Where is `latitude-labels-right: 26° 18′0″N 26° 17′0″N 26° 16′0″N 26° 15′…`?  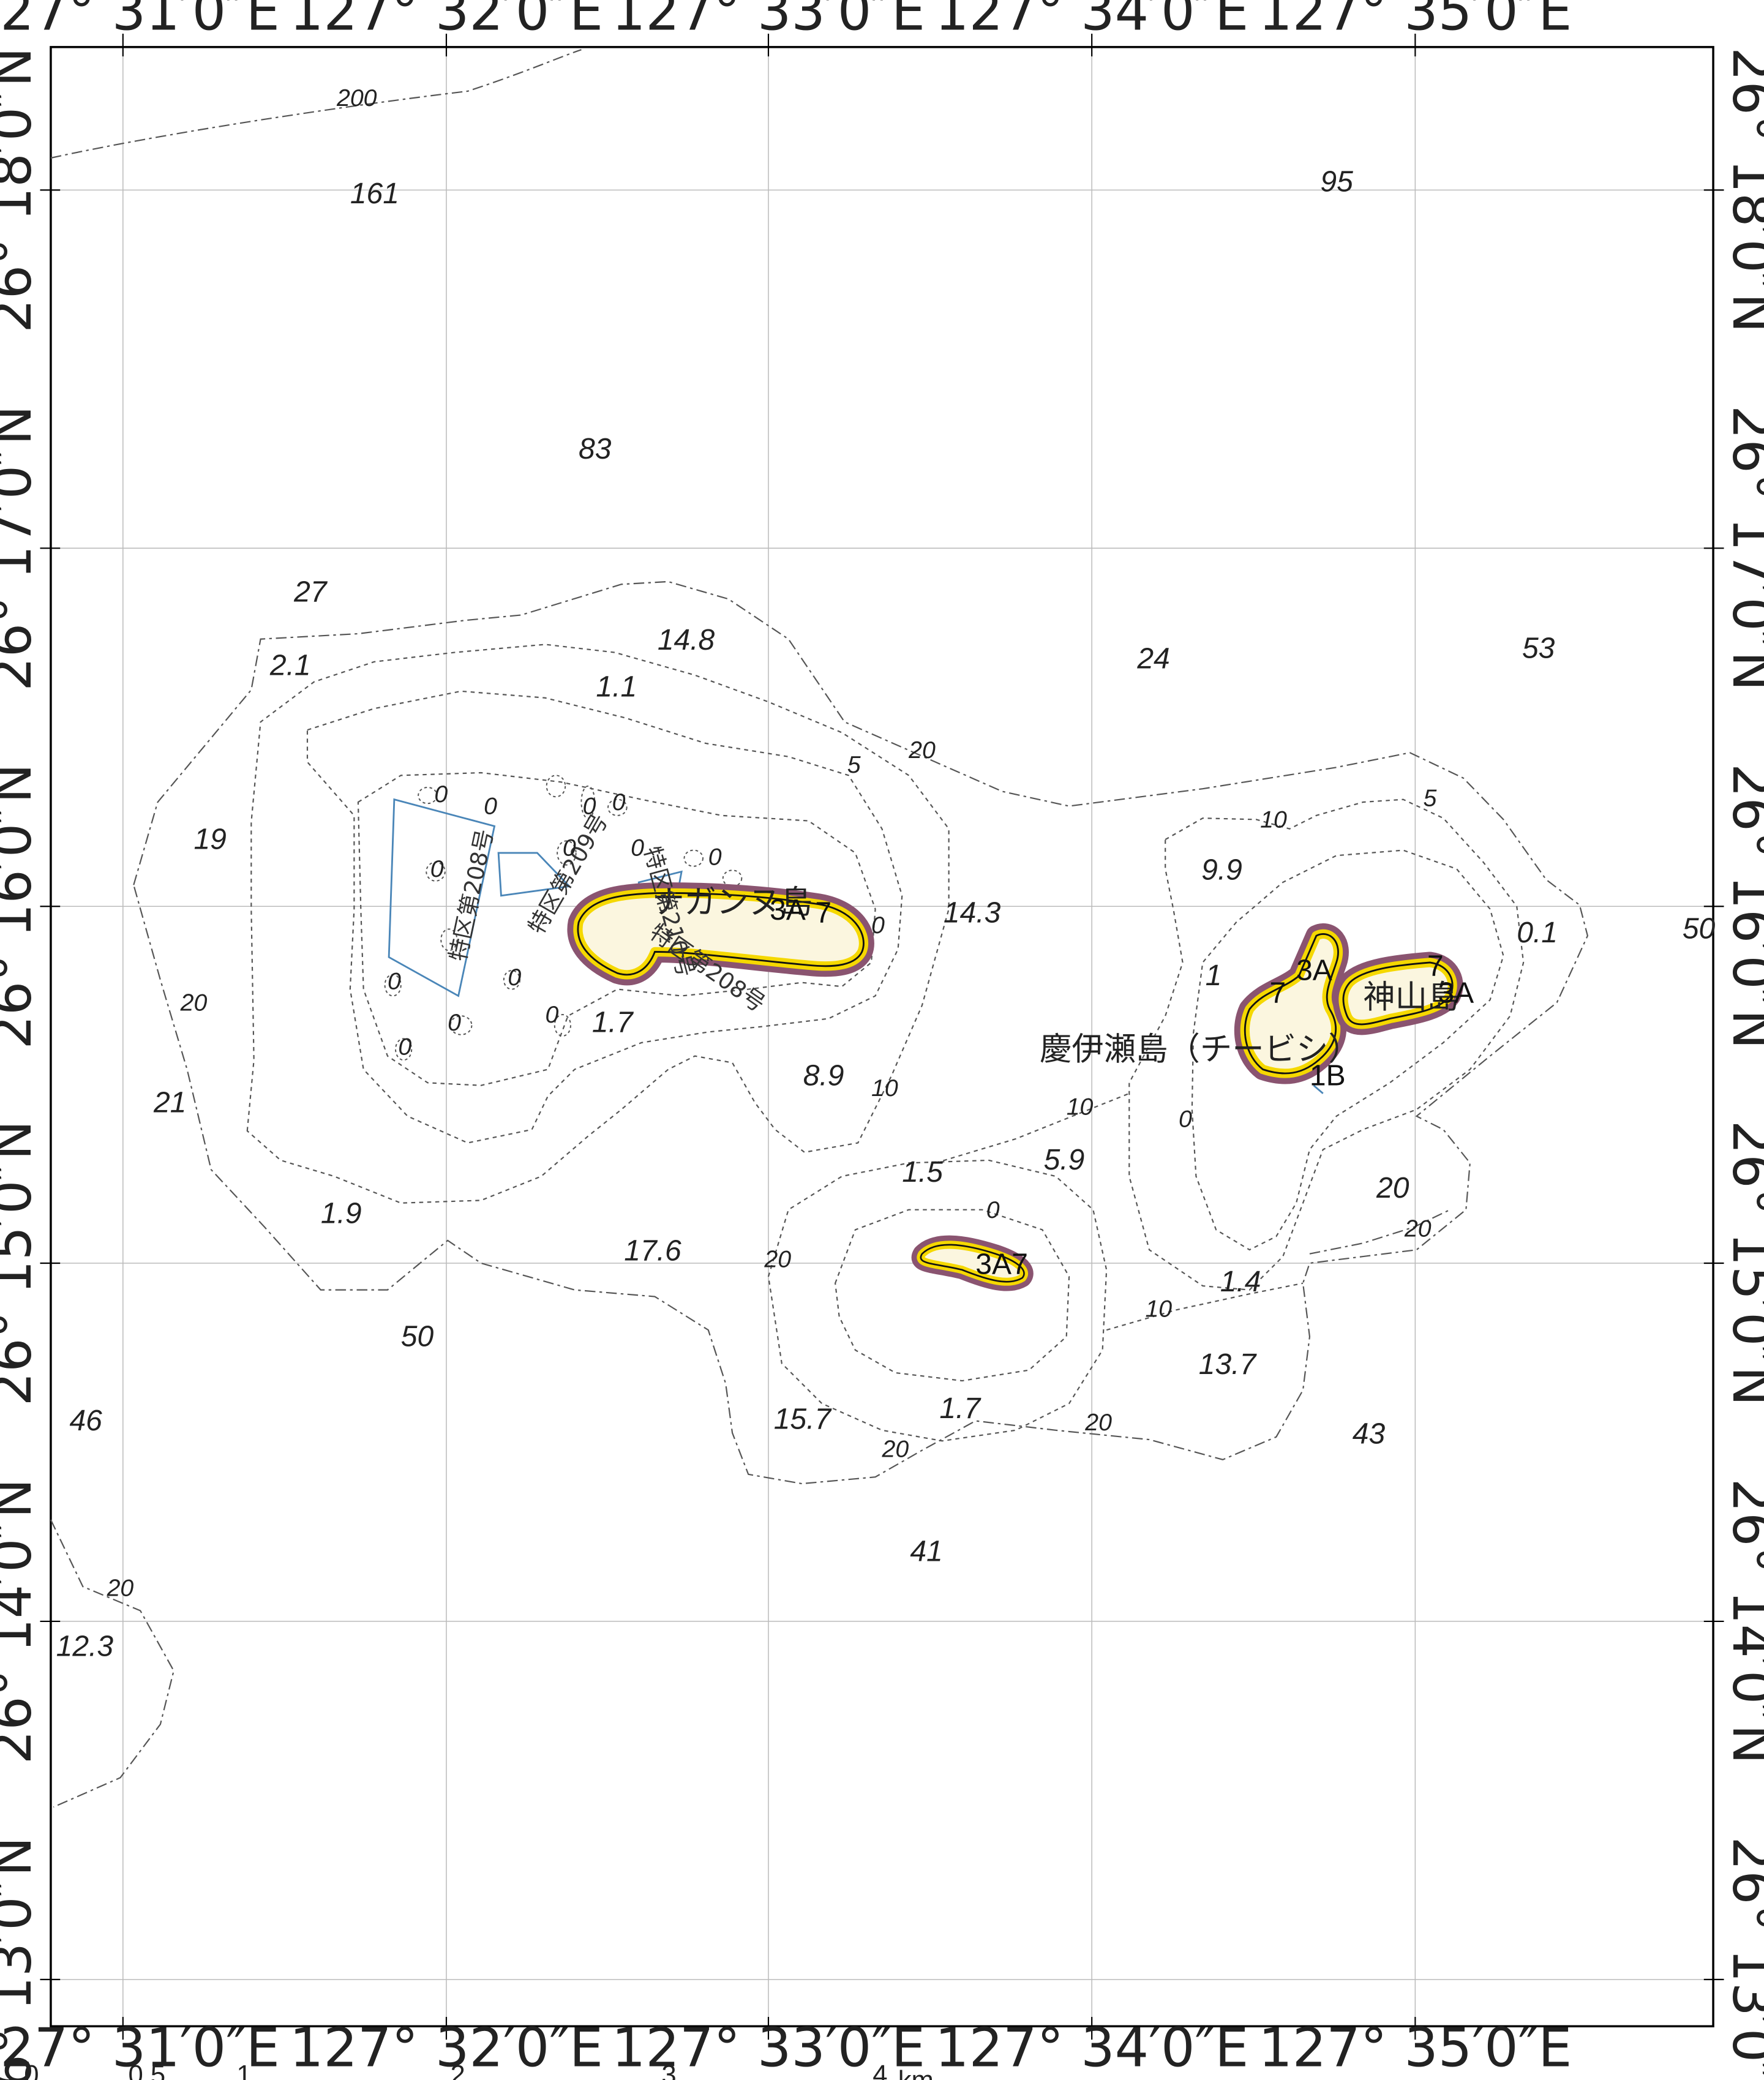
latitude-labels-right: 26° 18′0″N 26° 17′0″N 26° 16′0″N 26° 15′… is located at coordinates (1742, 1063).